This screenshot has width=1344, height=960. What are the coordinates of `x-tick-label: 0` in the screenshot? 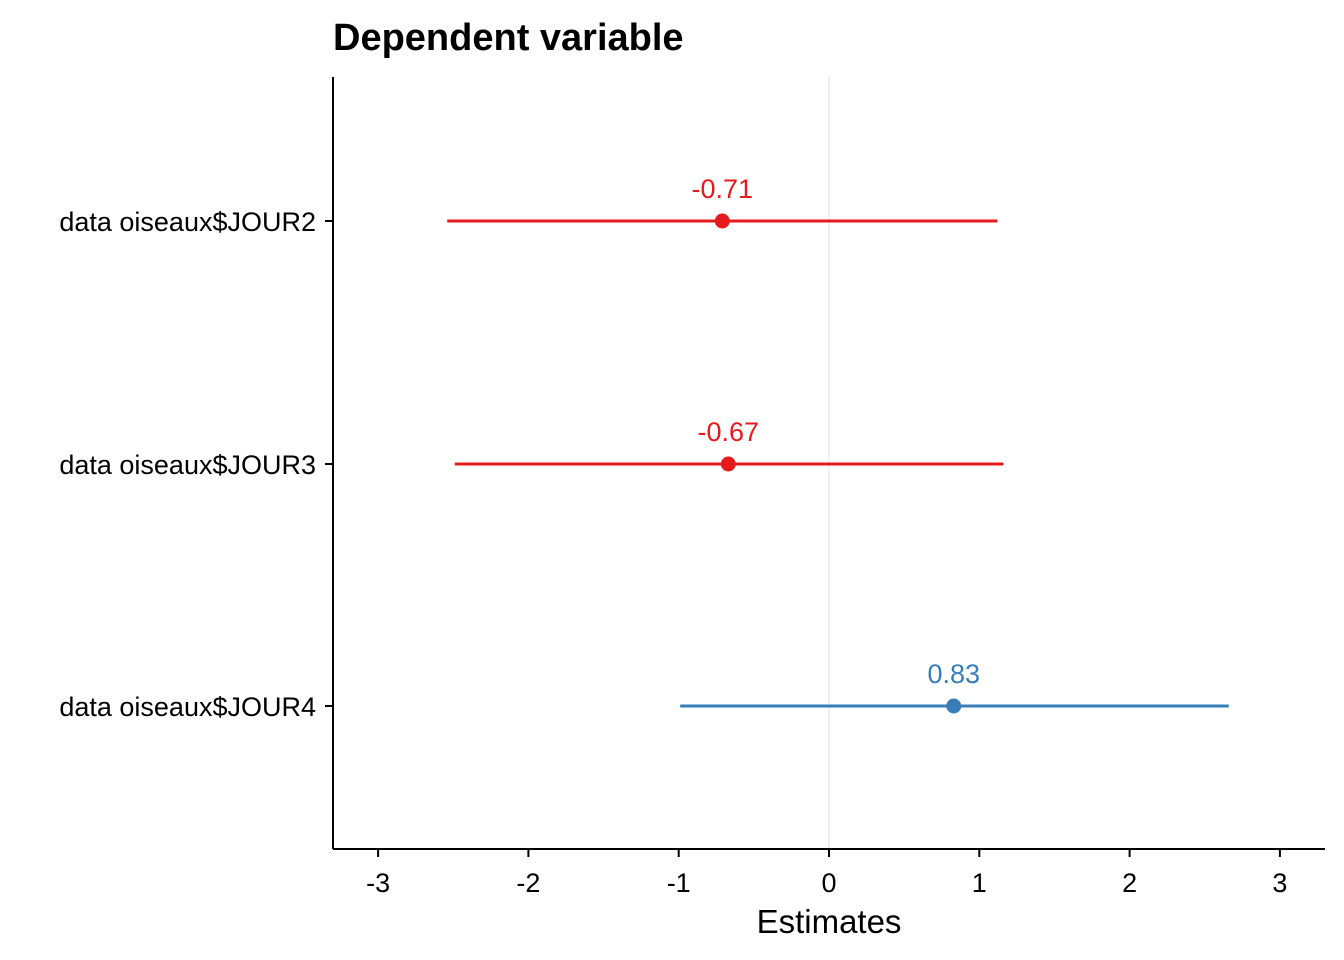 It's located at (828, 883).